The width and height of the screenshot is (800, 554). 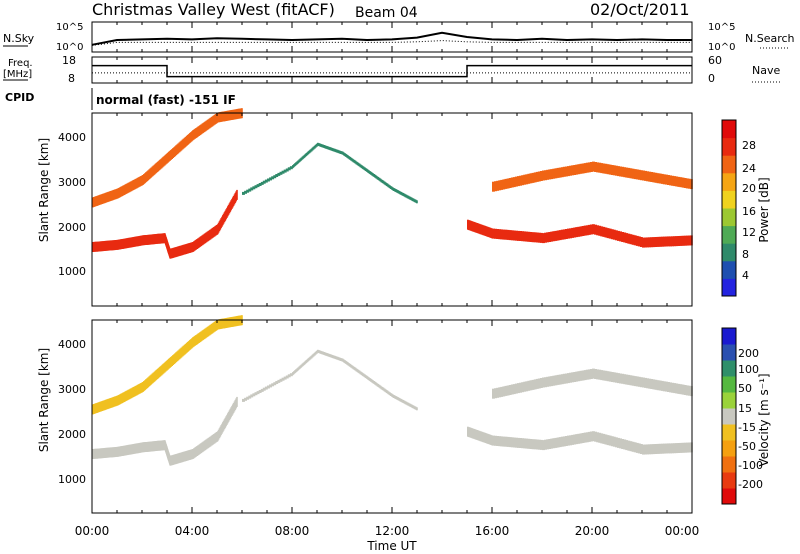 I want to click on xtick-2000: 20:00, so click(x=592, y=531).